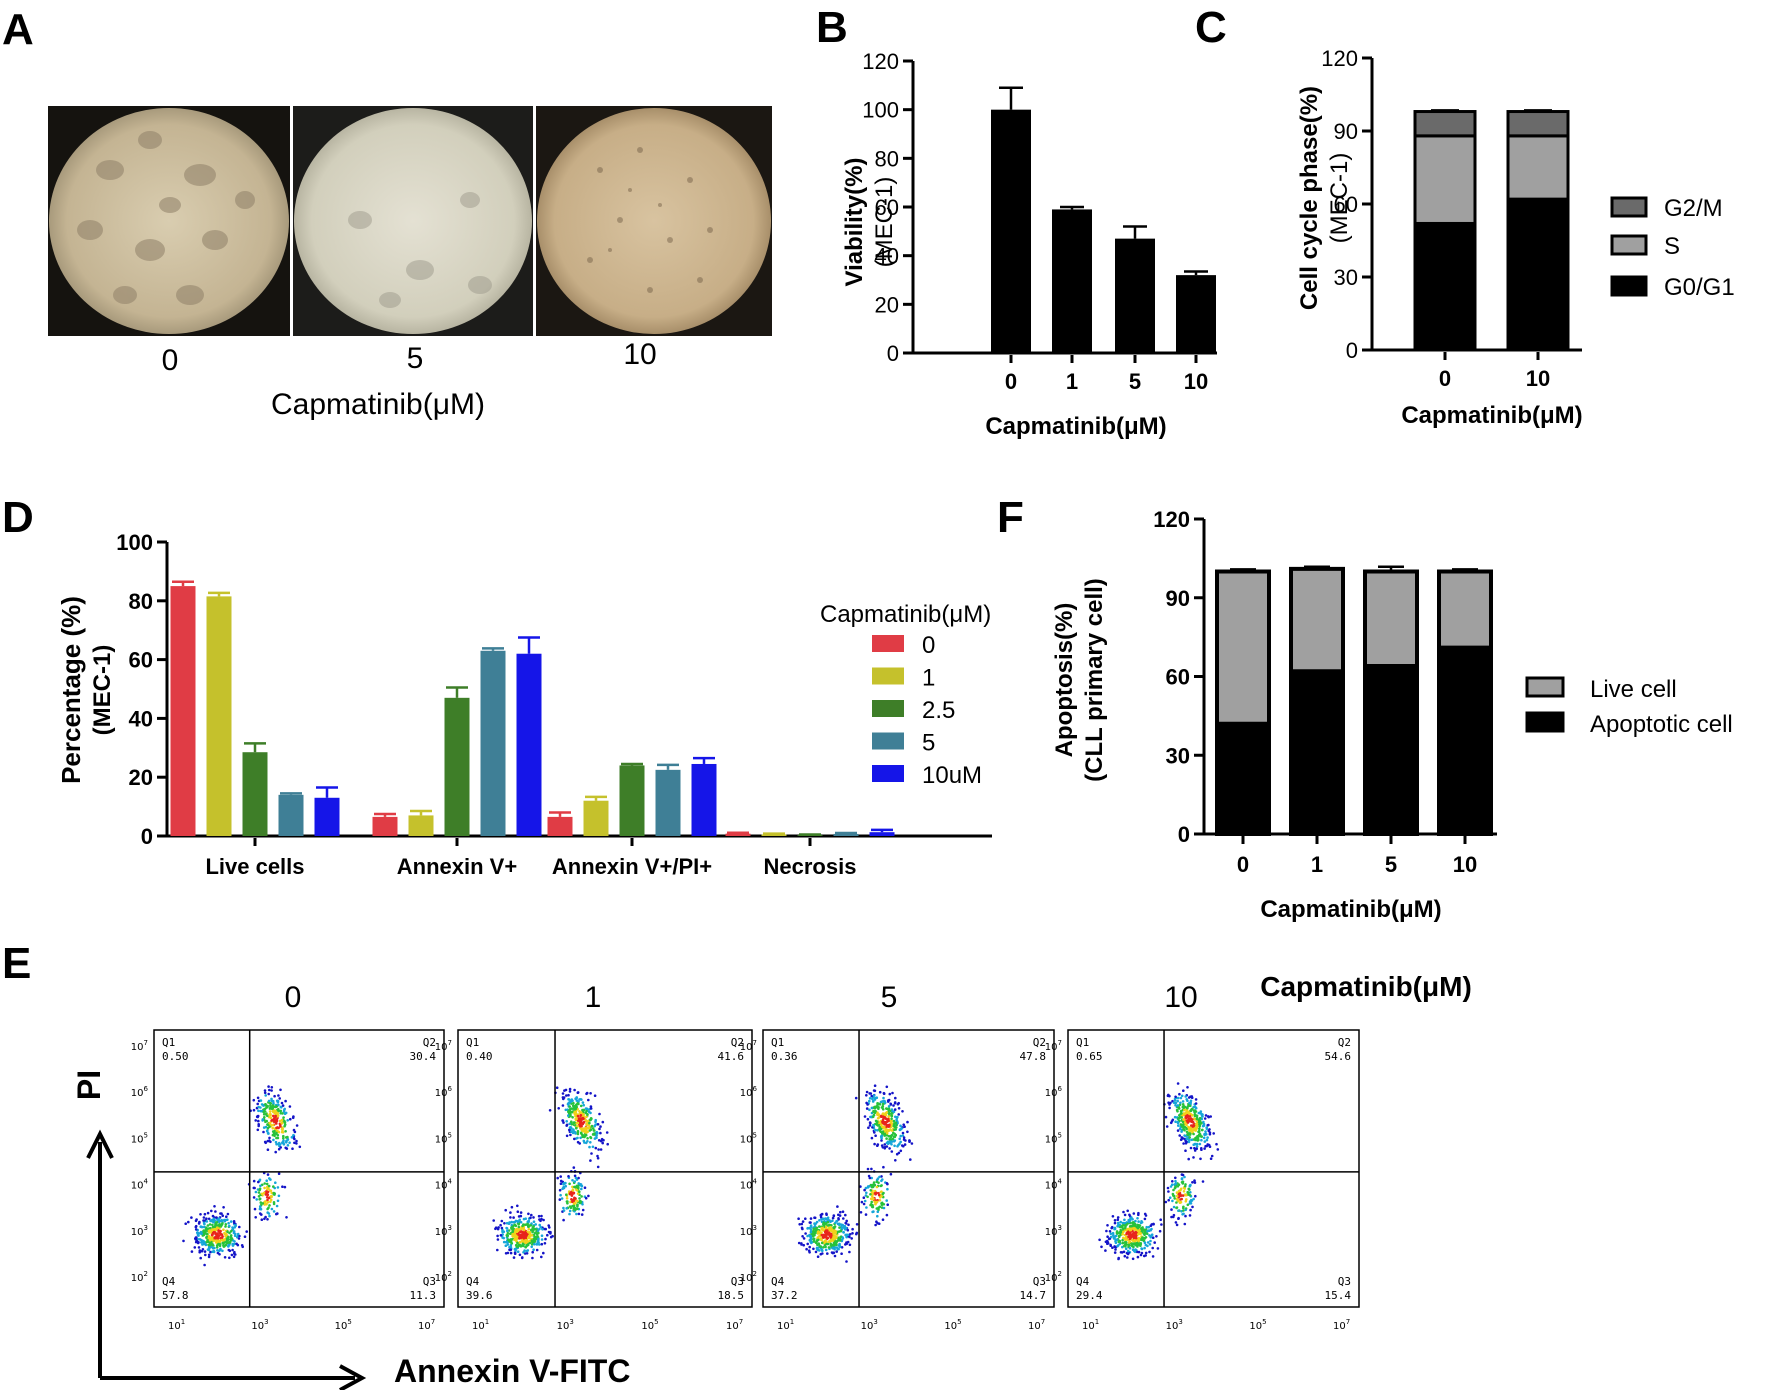 The width and height of the screenshot is (1772, 1390). I want to click on e-xlabel: Annexin V-FITC, so click(512, 1371).